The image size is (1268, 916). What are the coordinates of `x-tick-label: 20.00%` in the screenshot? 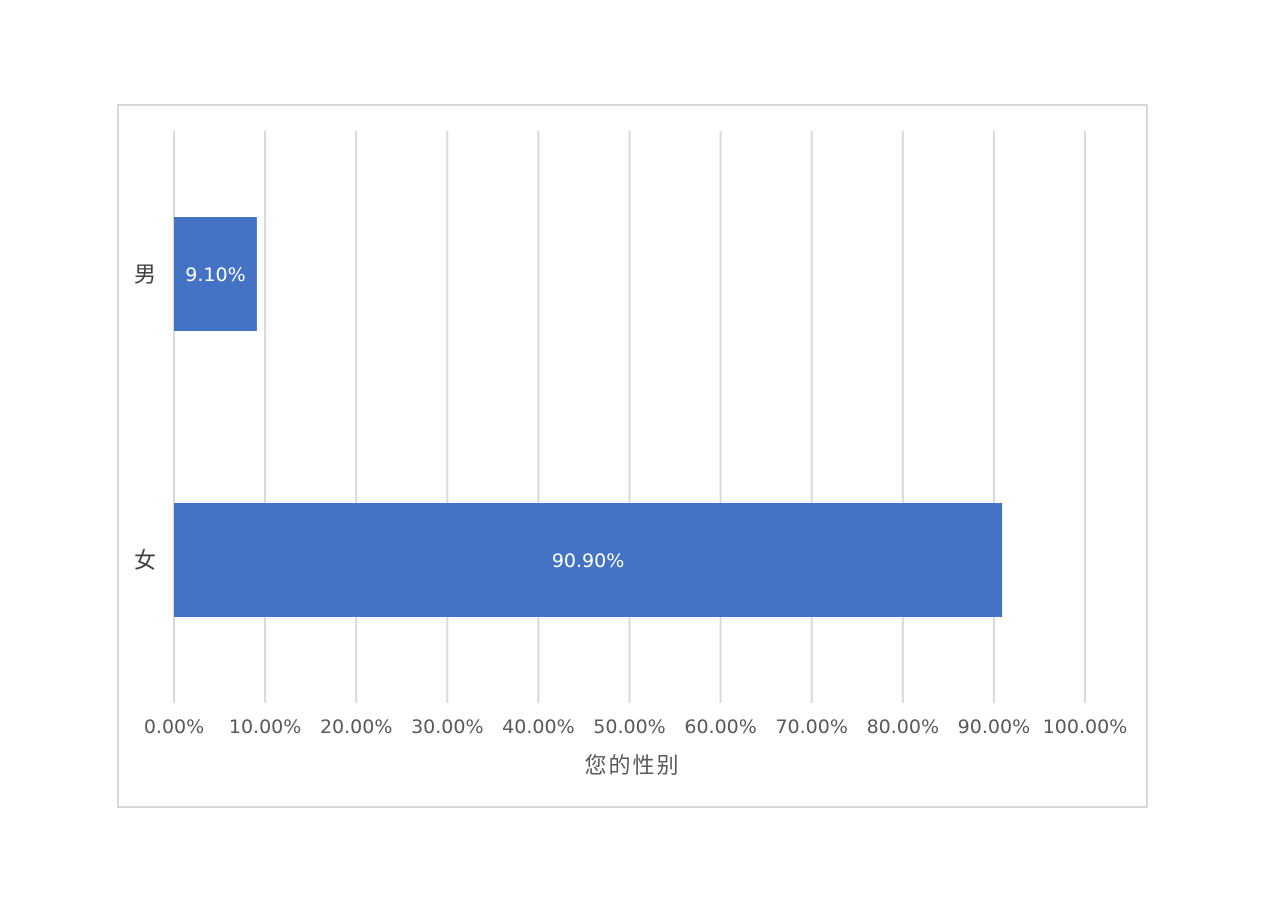 It's located at (356, 727).